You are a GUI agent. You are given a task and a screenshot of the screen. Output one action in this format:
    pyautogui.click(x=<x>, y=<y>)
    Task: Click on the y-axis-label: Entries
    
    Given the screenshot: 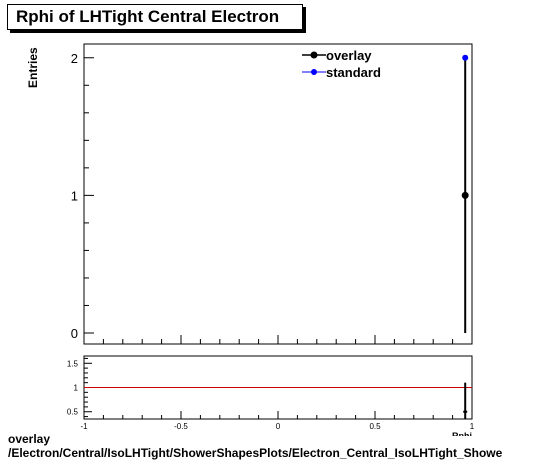 What is the action you would take?
    pyautogui.click(x=33, y=67)
    